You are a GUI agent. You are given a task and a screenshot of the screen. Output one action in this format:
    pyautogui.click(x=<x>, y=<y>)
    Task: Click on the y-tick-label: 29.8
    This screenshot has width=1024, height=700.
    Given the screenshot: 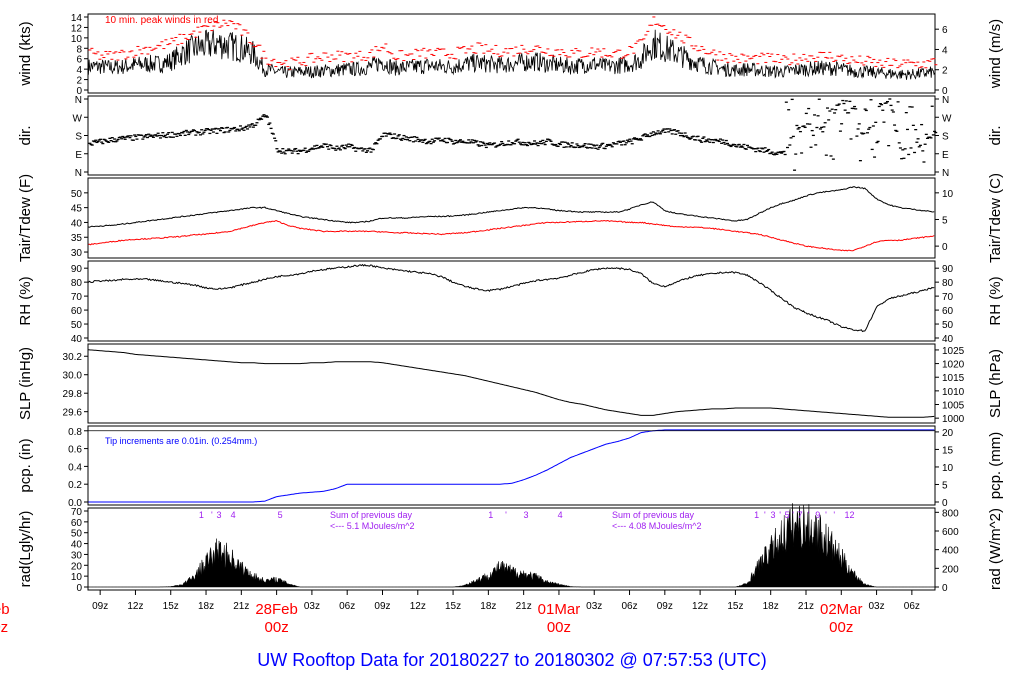 What is the action you would take?
    pyautogui.click(x=73, y=394)
    